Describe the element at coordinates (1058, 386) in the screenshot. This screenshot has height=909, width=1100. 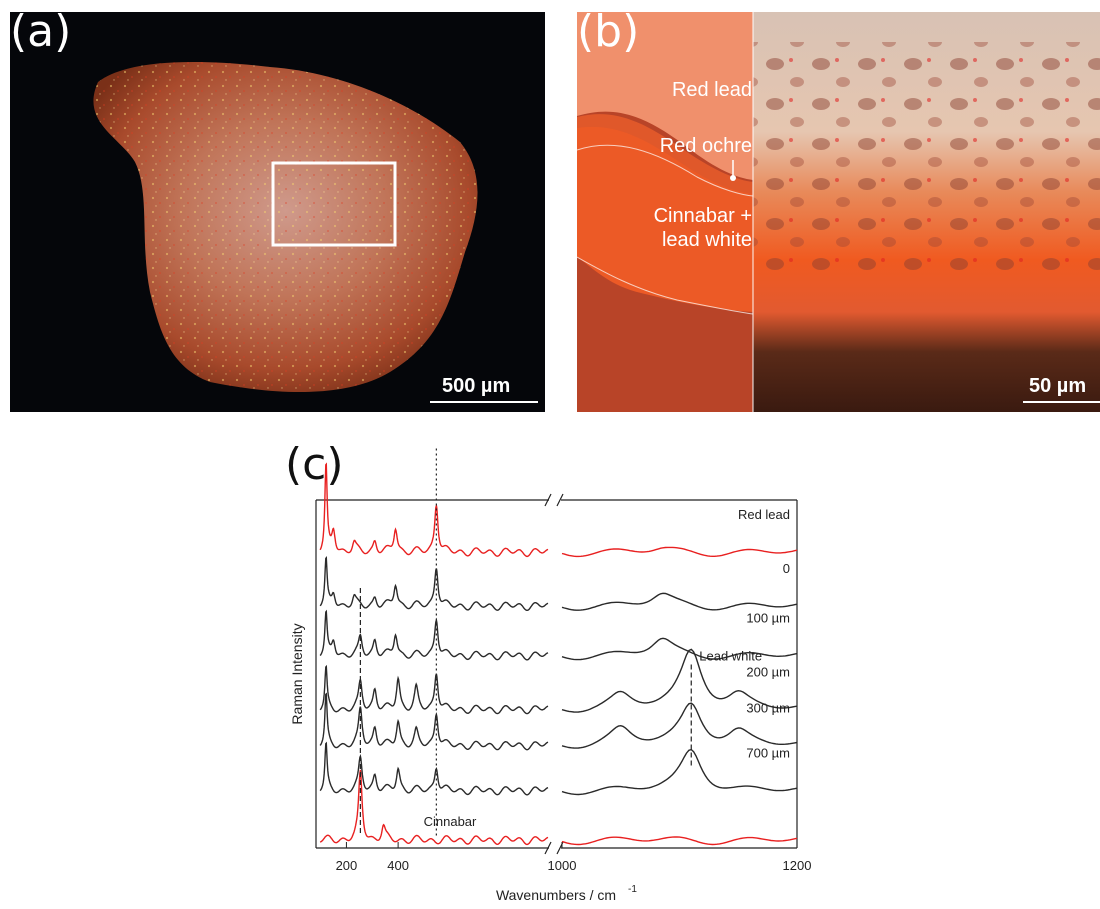
I see `scale-bar-label: 50 µm` at that location.